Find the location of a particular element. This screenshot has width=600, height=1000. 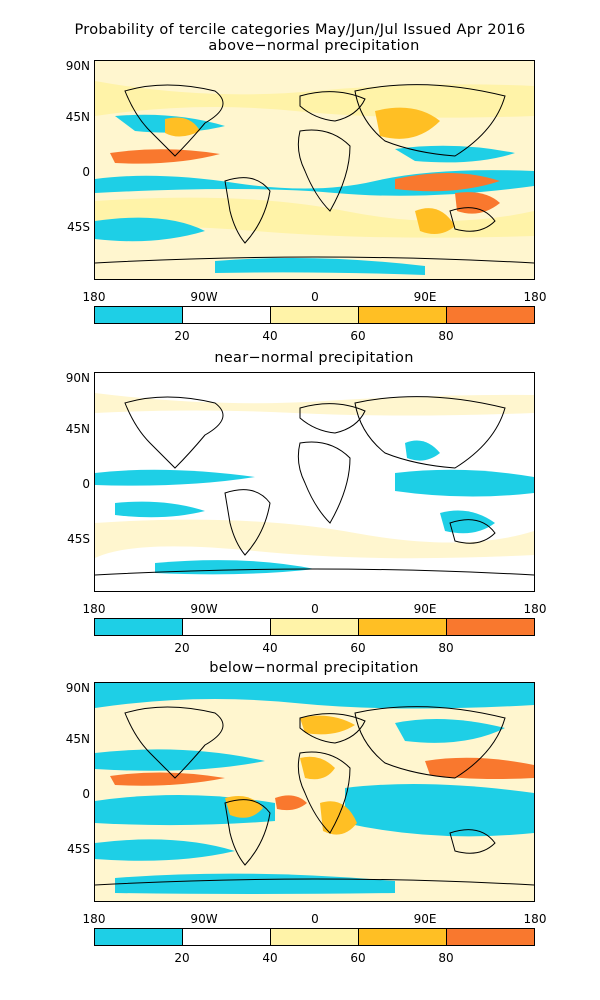

panel-subtitle: below−normal precipitation is located at coordinates (314, 668).